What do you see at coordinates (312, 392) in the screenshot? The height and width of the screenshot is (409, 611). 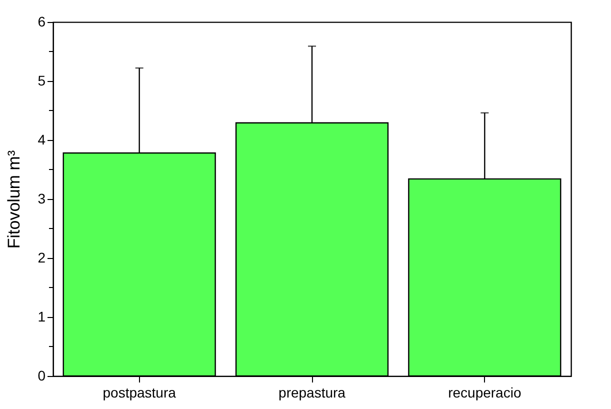 I see `x-tick-label: prepastura` at bounding box center [312, 392].